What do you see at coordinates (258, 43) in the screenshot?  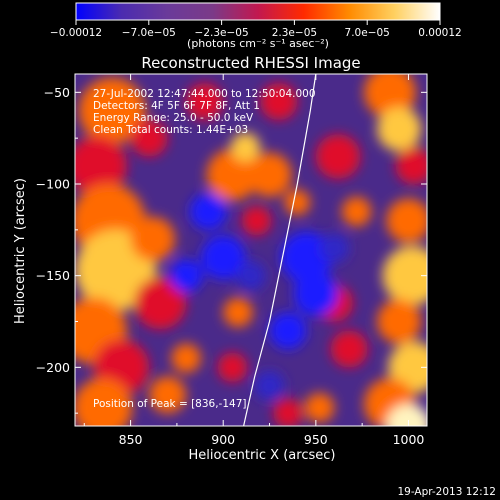 I see `colorbar-unit-label: (photons cm⁻² s⁻¹ asec⁻²)` at bounding box center [258, 43].